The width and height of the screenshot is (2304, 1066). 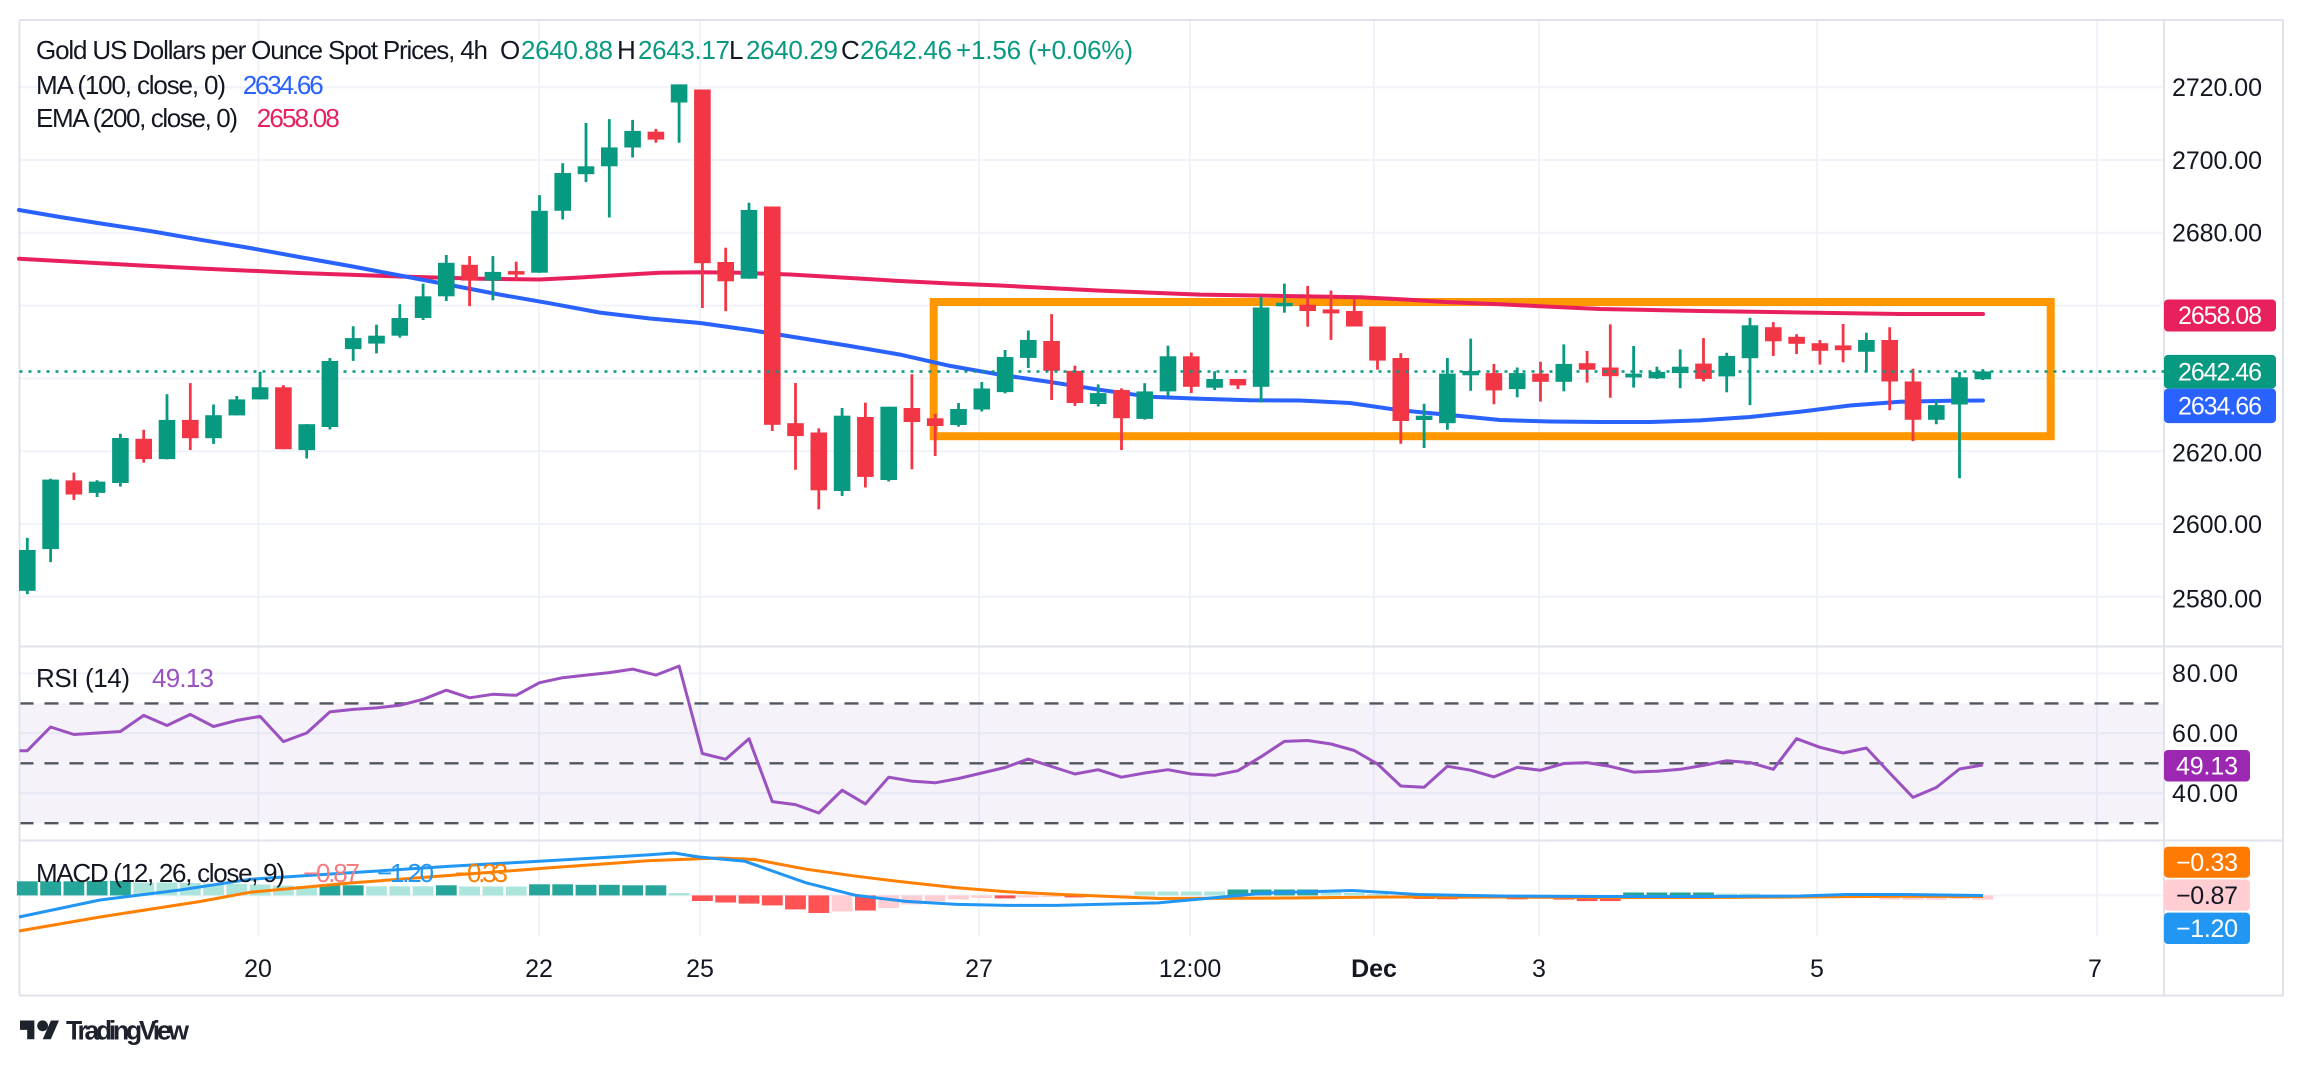 I want to click on svg-text: 40.00, so click(x=2205, y=794).